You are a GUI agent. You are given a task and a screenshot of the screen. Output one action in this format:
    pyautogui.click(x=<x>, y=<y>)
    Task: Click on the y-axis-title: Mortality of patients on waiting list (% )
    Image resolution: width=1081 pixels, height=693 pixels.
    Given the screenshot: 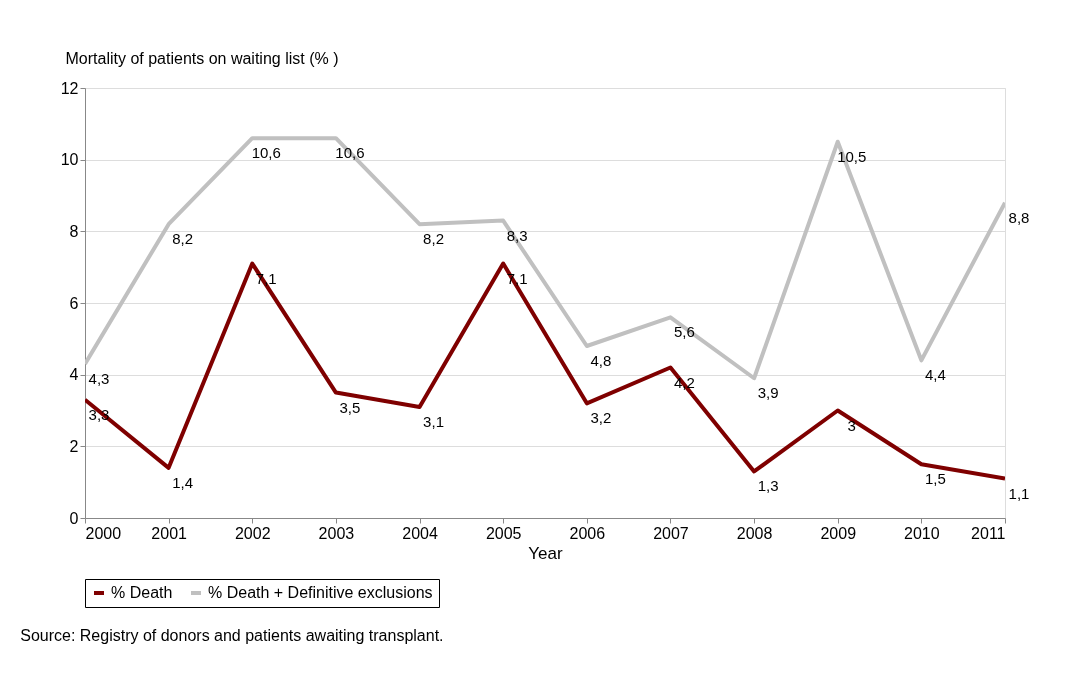 What is the action you would take?
    pyautogui.click(x=202, y=58)
    